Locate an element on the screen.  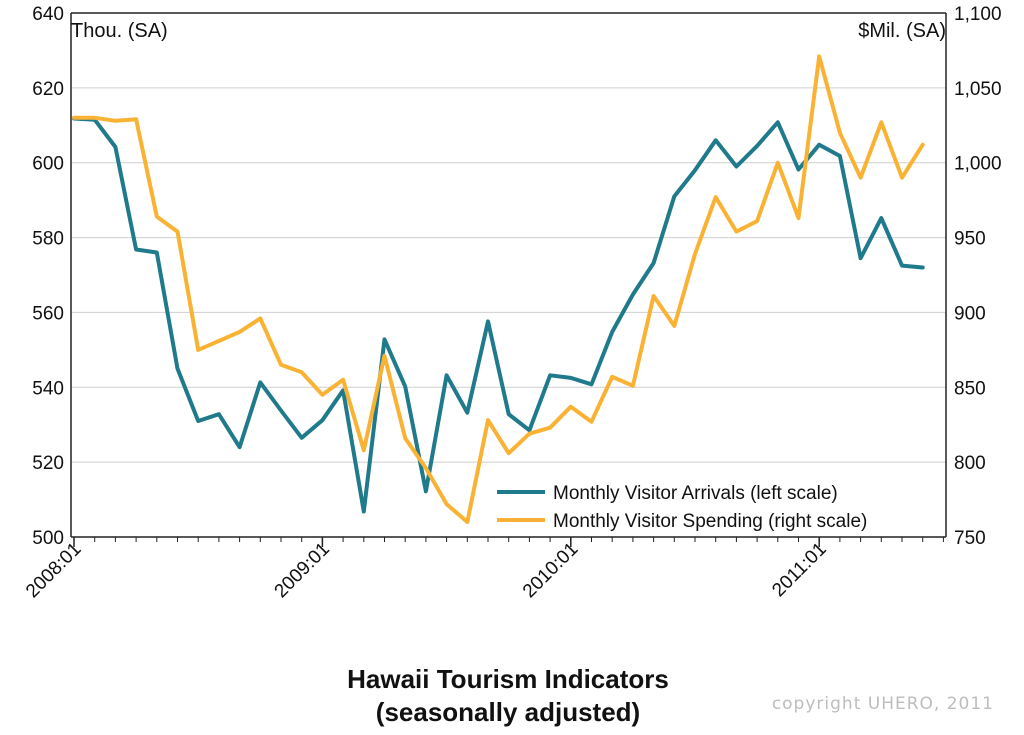
right-tick-label: 900 is located at coordinates (970, 313).